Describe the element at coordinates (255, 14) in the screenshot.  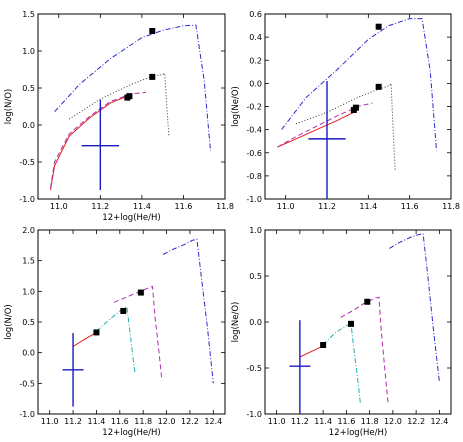
I see `y-tick-label: 0.6` at that location.